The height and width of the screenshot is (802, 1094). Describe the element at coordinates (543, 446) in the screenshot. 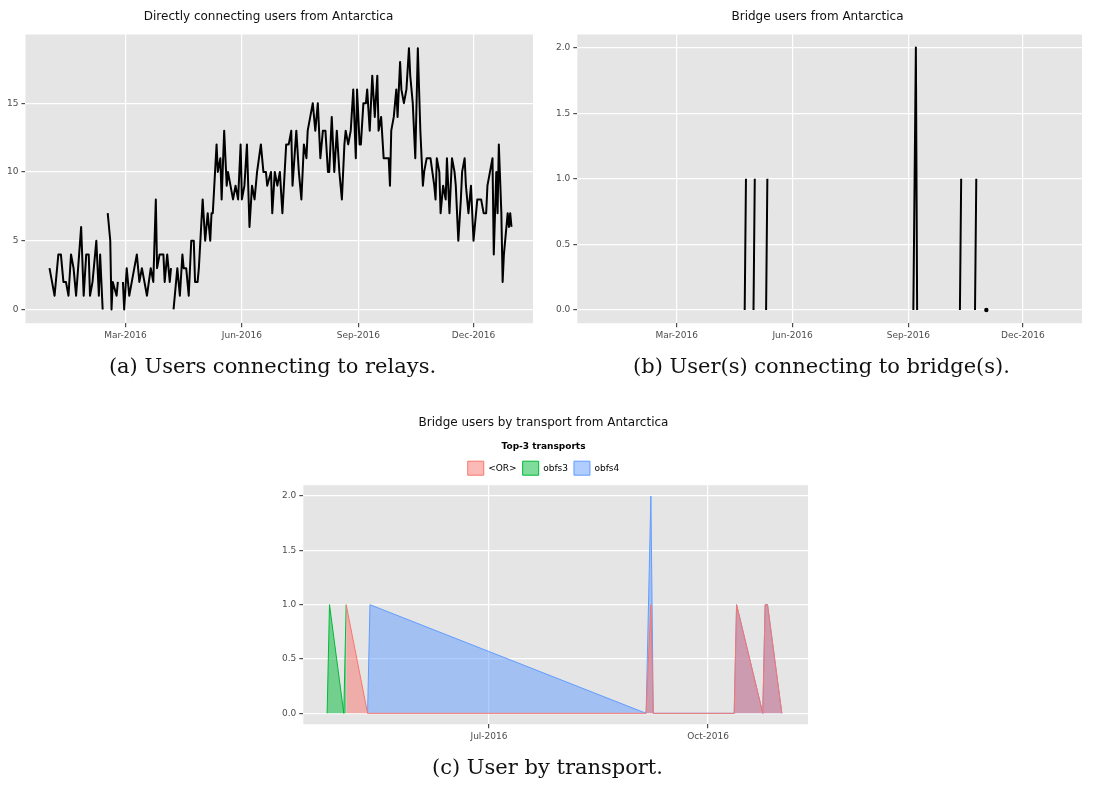

I see `legend-title: Top-3 transports` at that location.